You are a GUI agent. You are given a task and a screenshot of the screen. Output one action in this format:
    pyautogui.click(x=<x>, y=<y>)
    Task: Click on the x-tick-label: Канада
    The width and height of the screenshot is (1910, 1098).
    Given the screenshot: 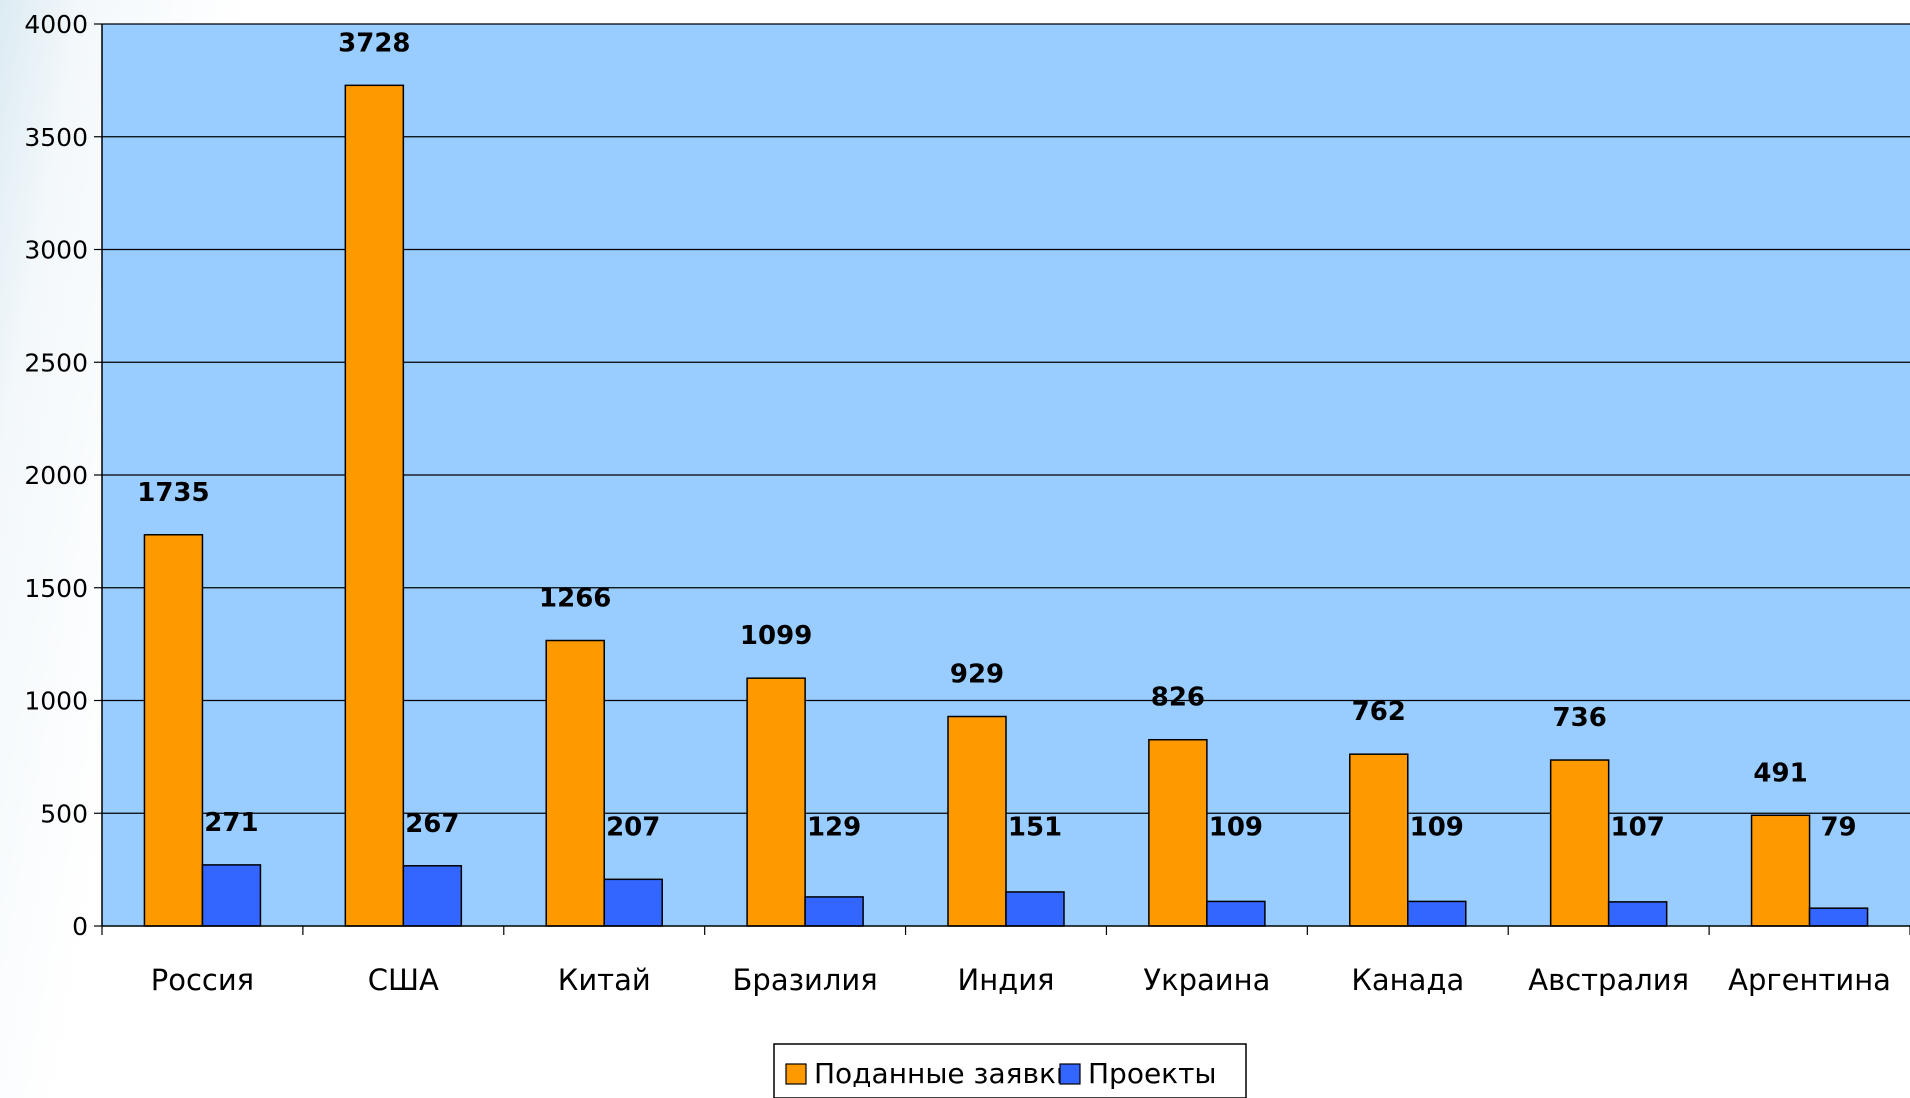 What is the action you would take?
    pyautogui.click(x=1407, y=980)
    